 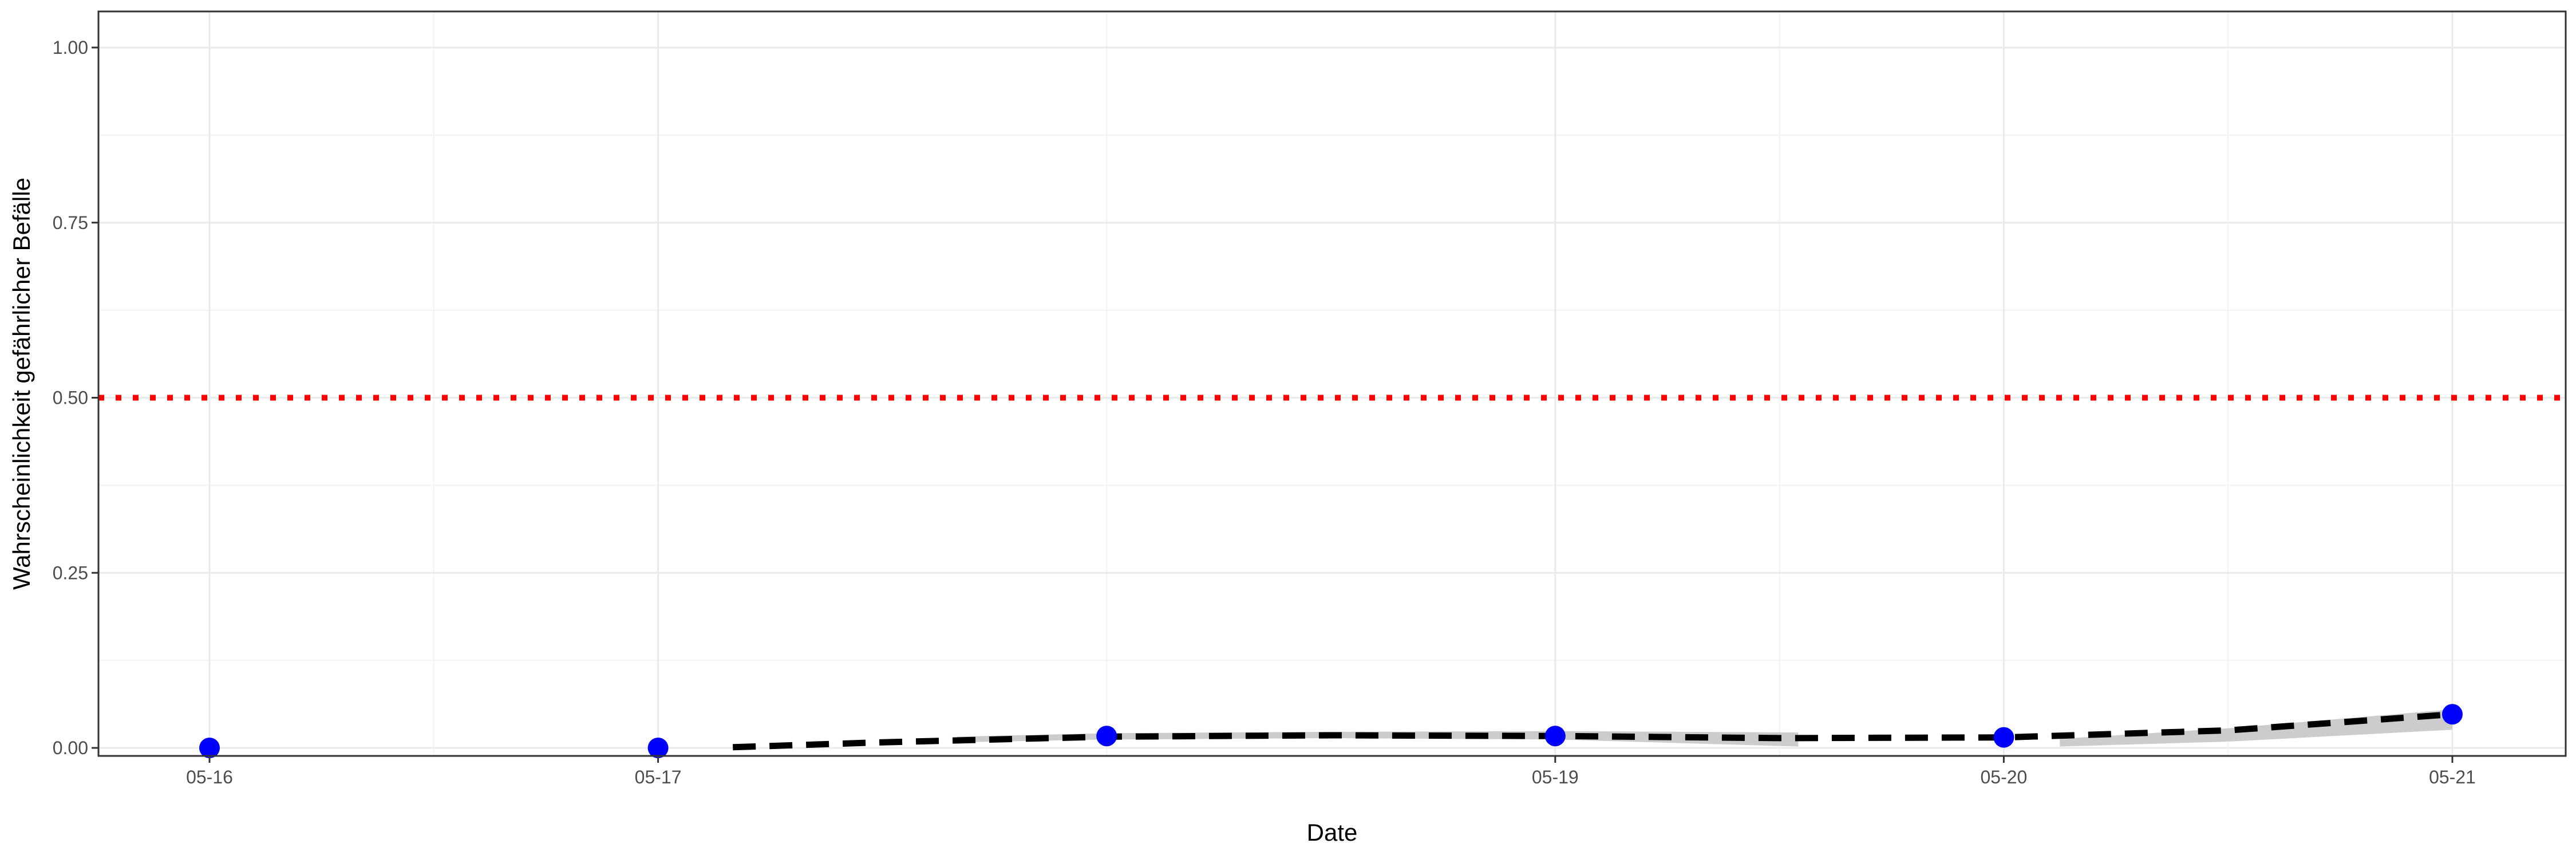 I want to click on x-tick-label: 05-20, so click(x=2003, y=777).